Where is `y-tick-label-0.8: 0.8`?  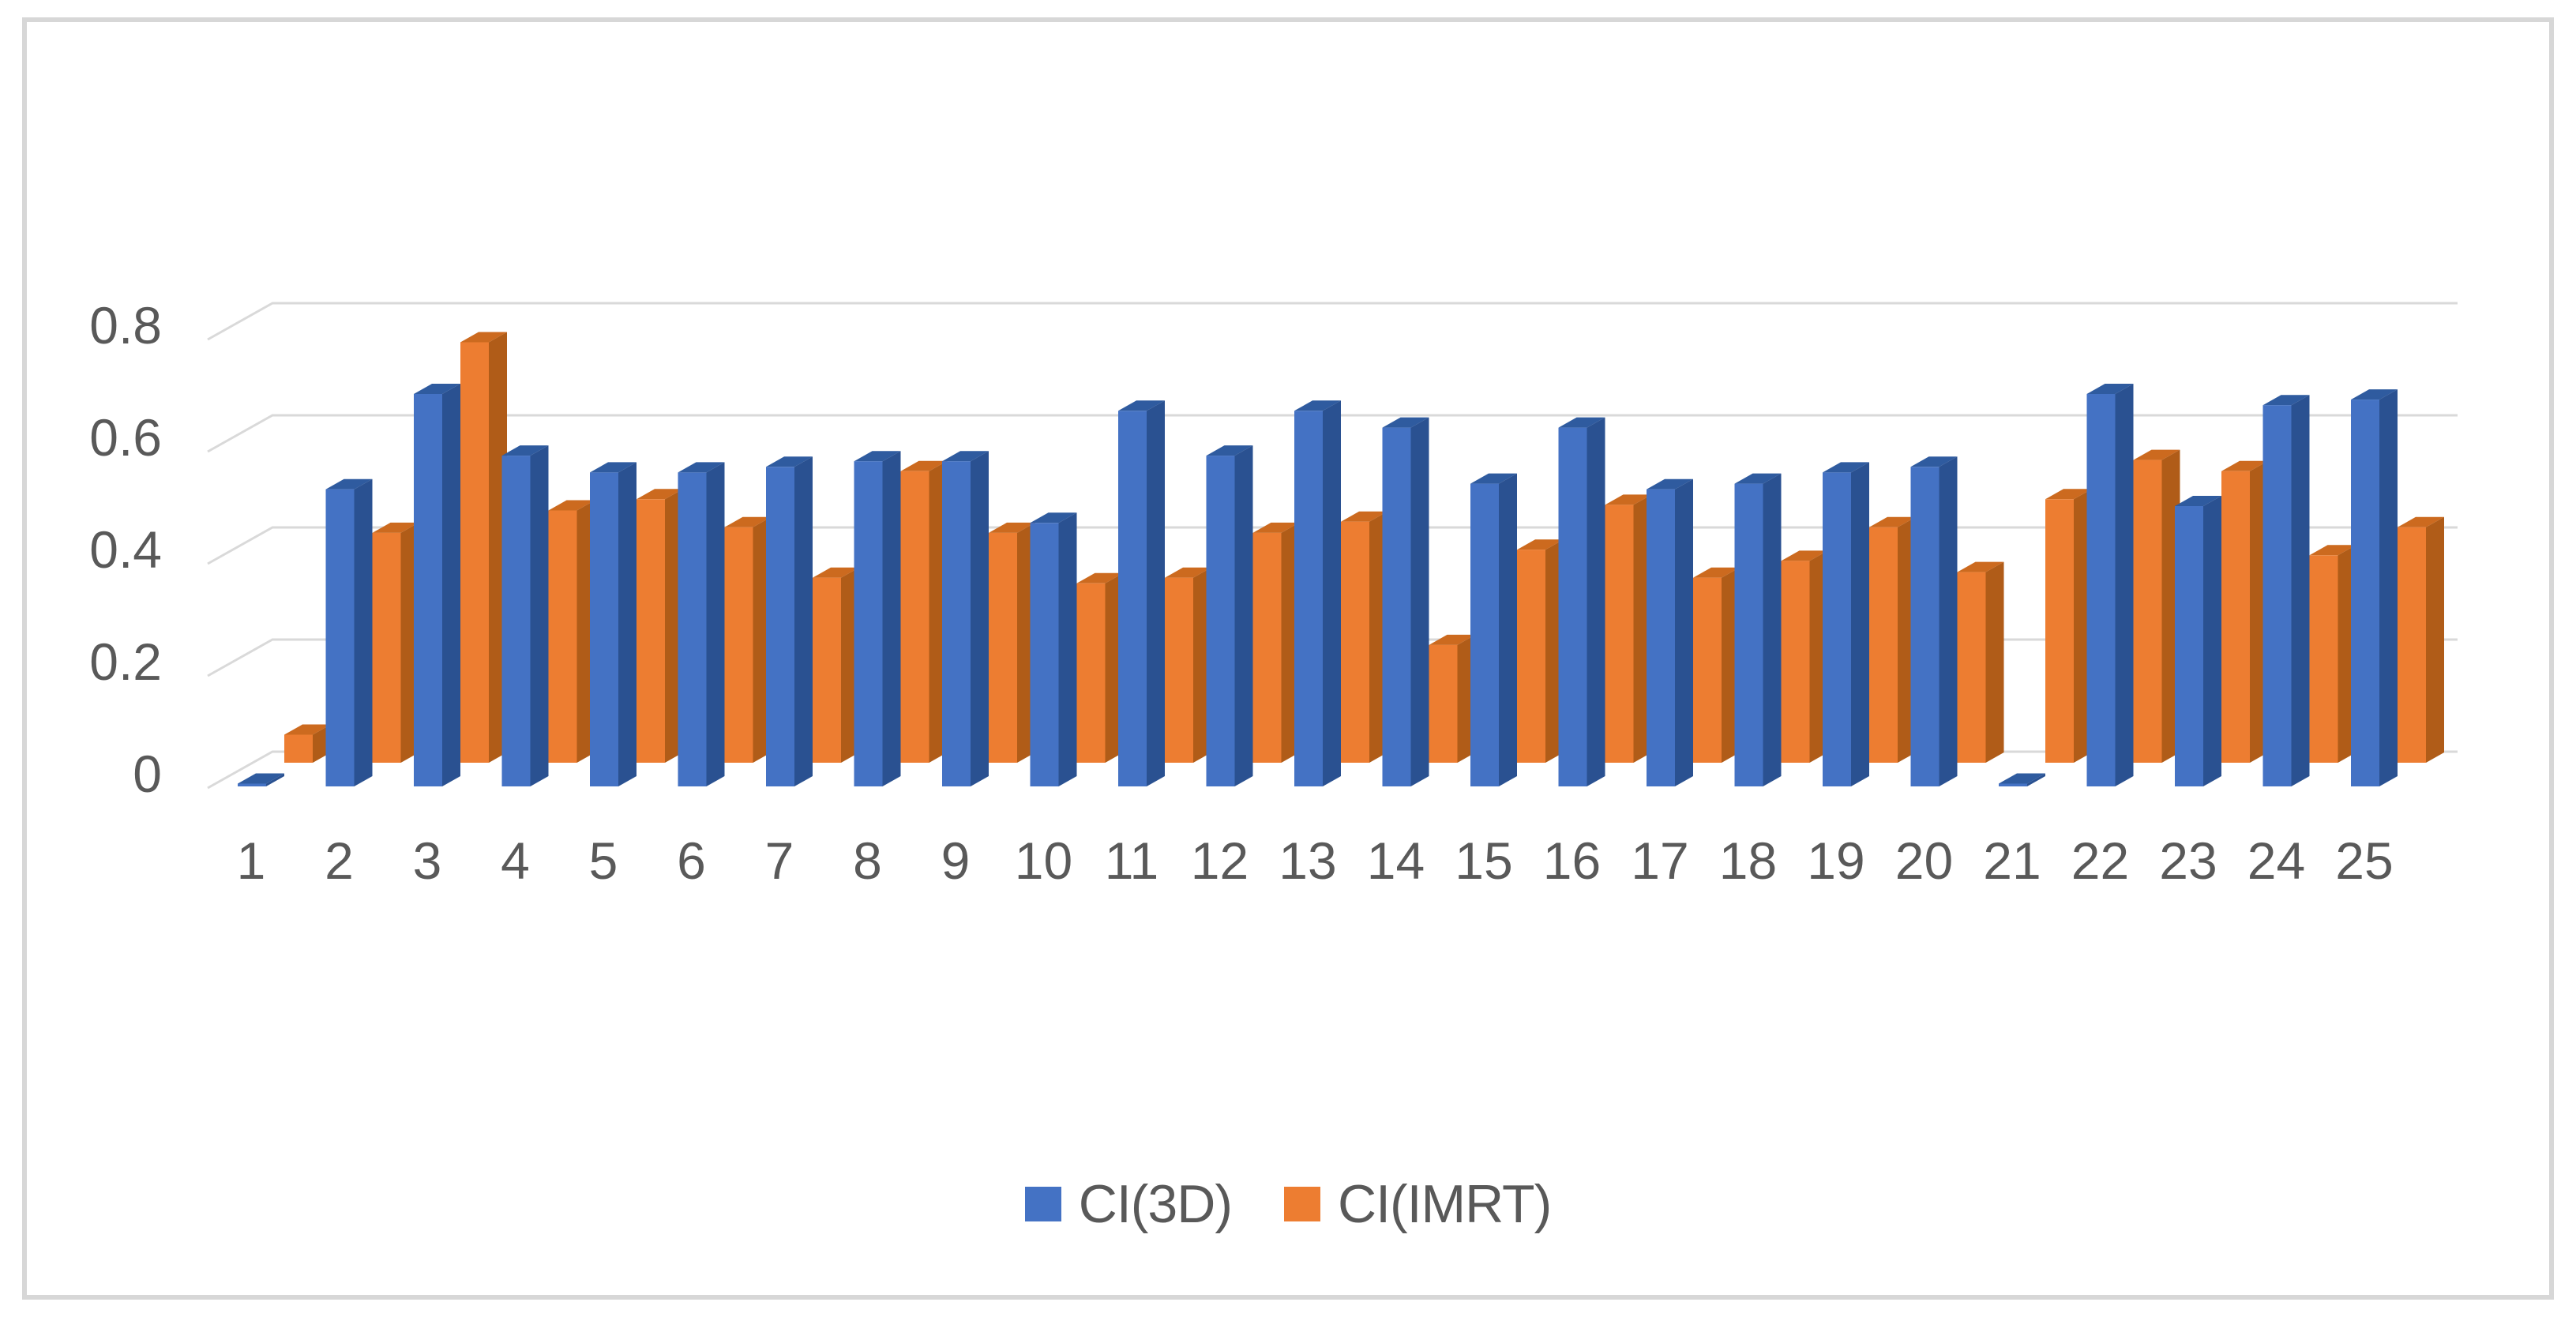 y-tick-label-0.8: 0.8 is located at coordinates (125, 325).